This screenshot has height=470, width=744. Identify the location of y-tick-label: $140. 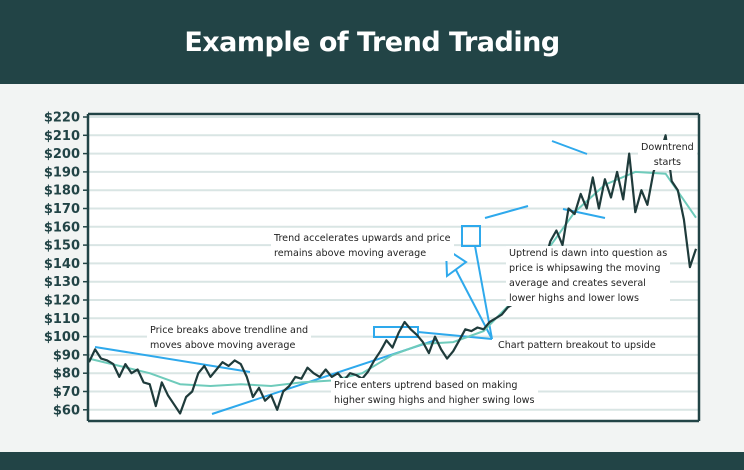
(62, 264).